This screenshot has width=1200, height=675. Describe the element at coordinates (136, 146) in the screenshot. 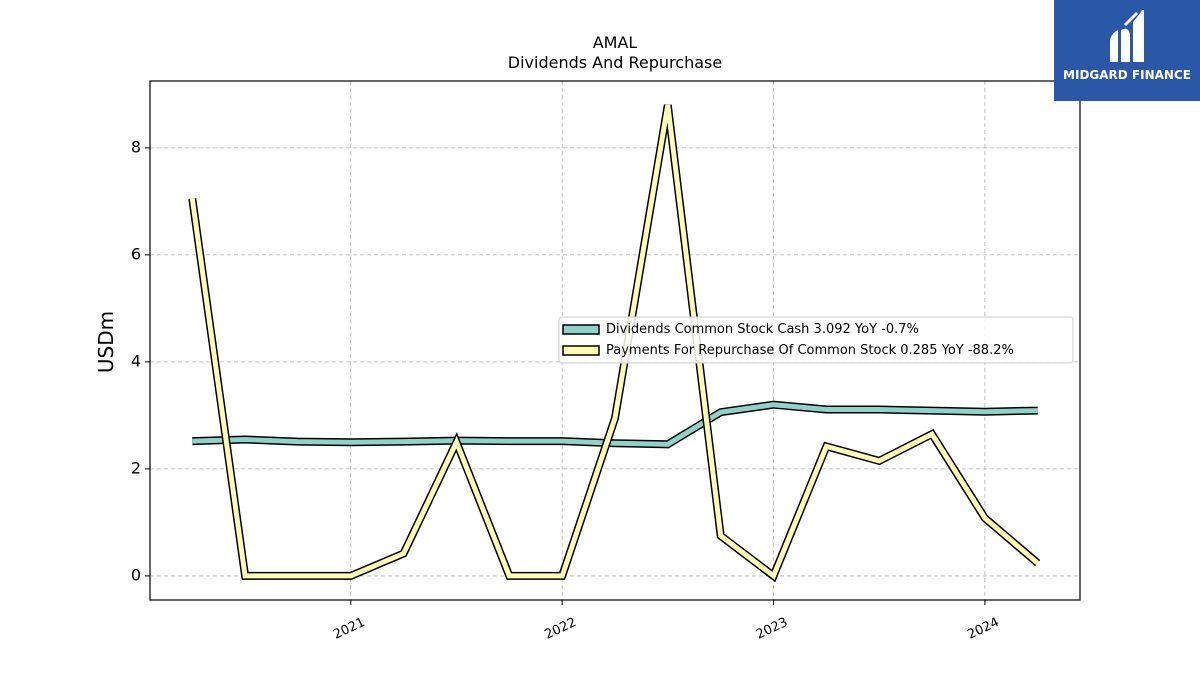

I see `y-tick-label: 8` at that location.